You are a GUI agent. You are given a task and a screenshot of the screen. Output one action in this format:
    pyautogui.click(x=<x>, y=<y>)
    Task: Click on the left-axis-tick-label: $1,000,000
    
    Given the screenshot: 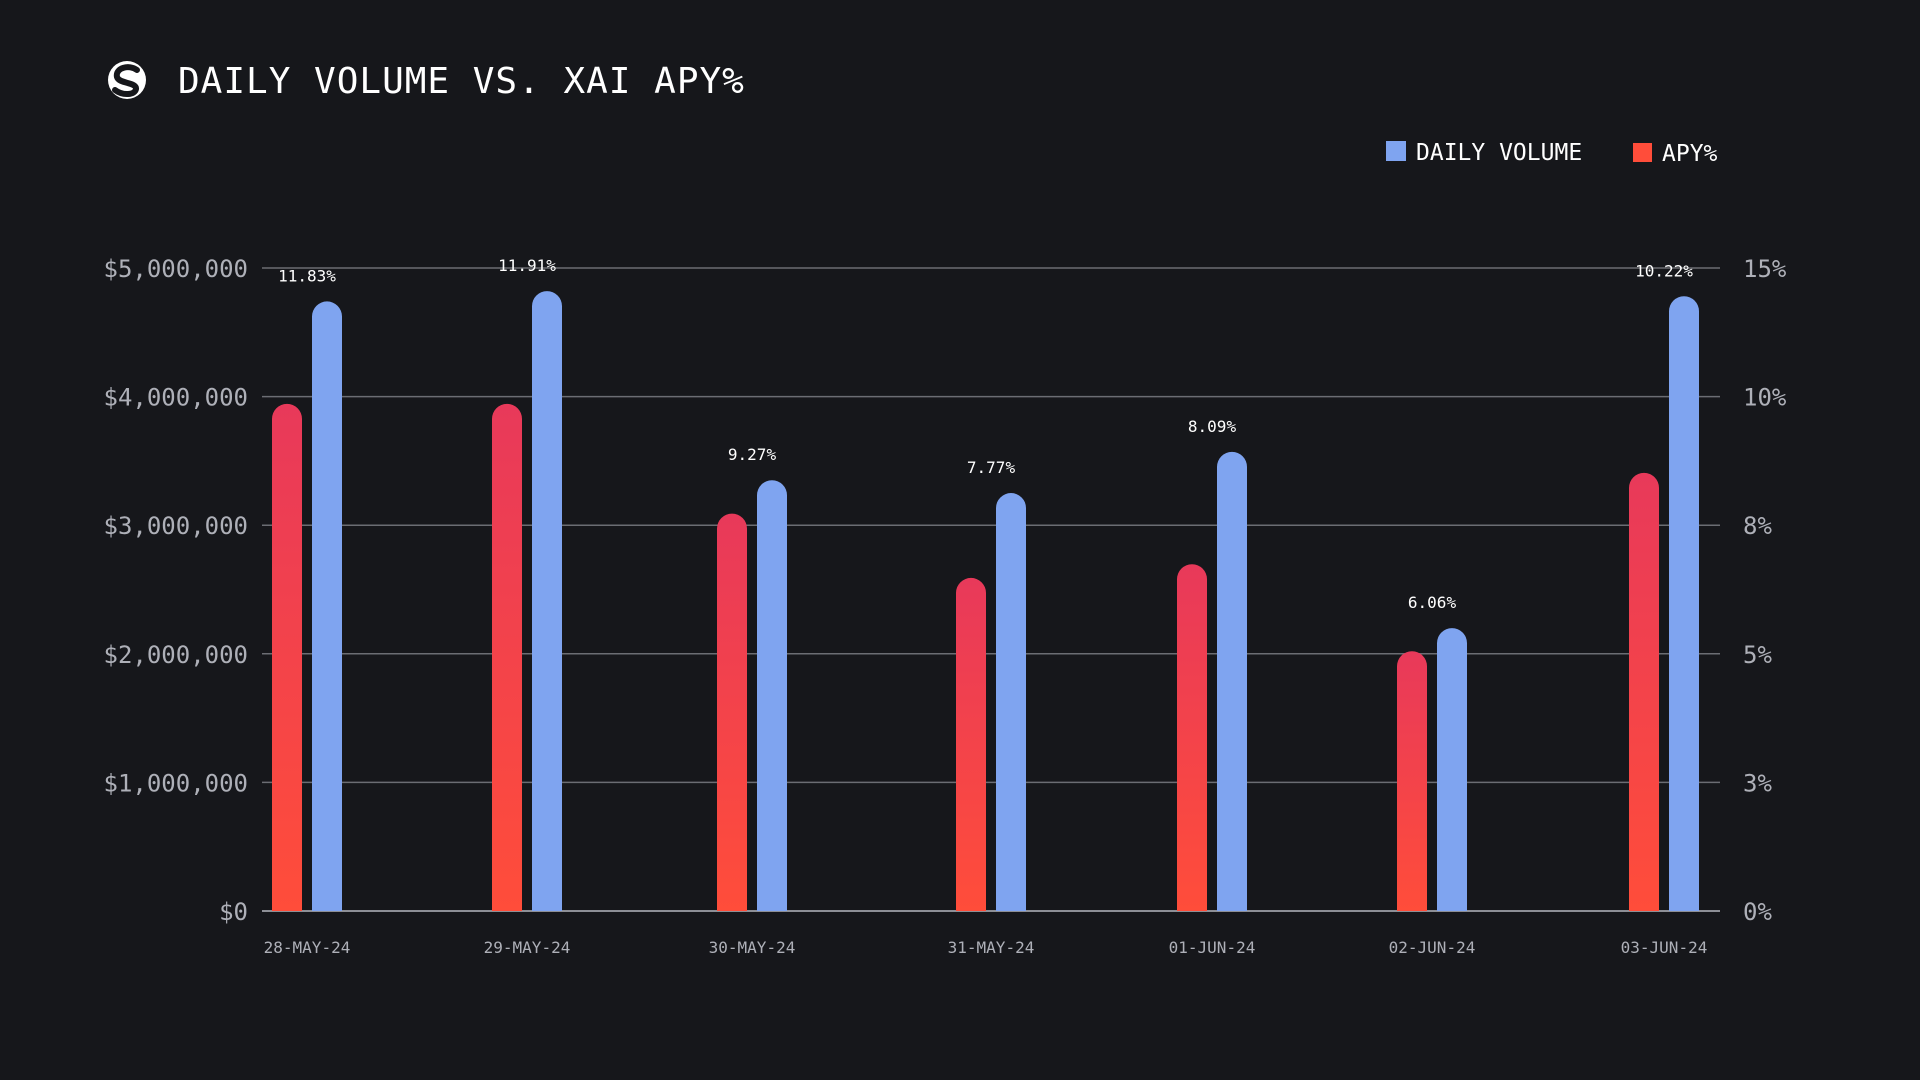 What is the action you would take?
    pyautogui.click(x=176, y=783)
    